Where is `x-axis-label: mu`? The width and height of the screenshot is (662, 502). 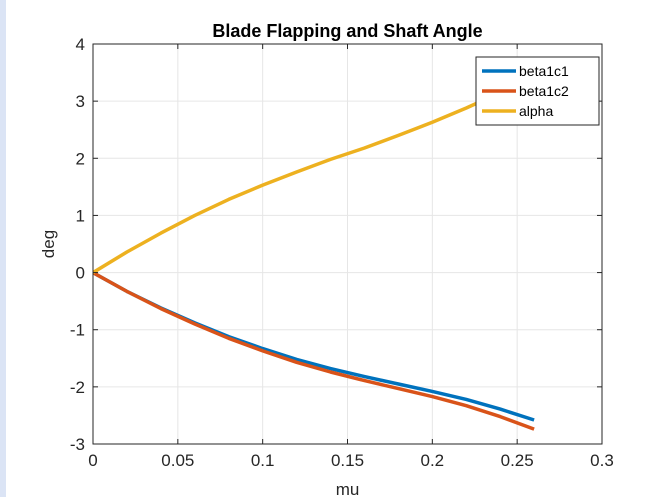
x-axis-label: mu is located at coordinates (348, 488).